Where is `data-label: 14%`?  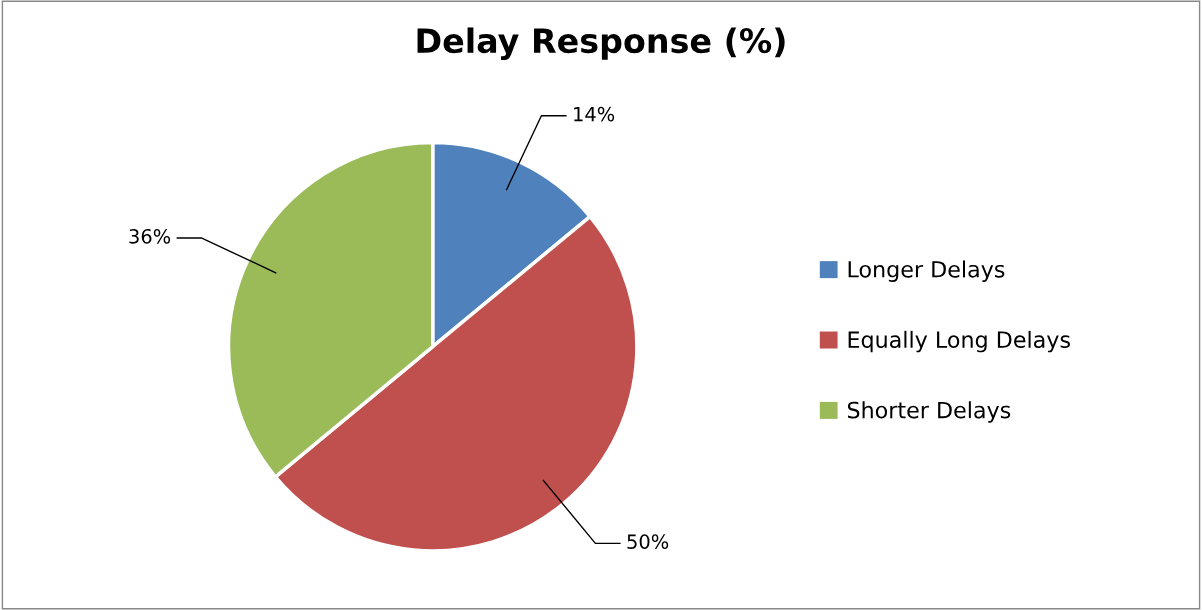 data-label: 14% is located at coordinates (594, 114).